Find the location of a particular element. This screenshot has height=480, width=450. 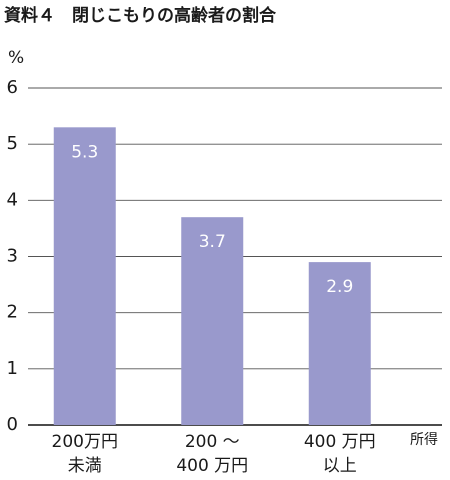

value-label: 2.9 is located at coordinates (339, 287).